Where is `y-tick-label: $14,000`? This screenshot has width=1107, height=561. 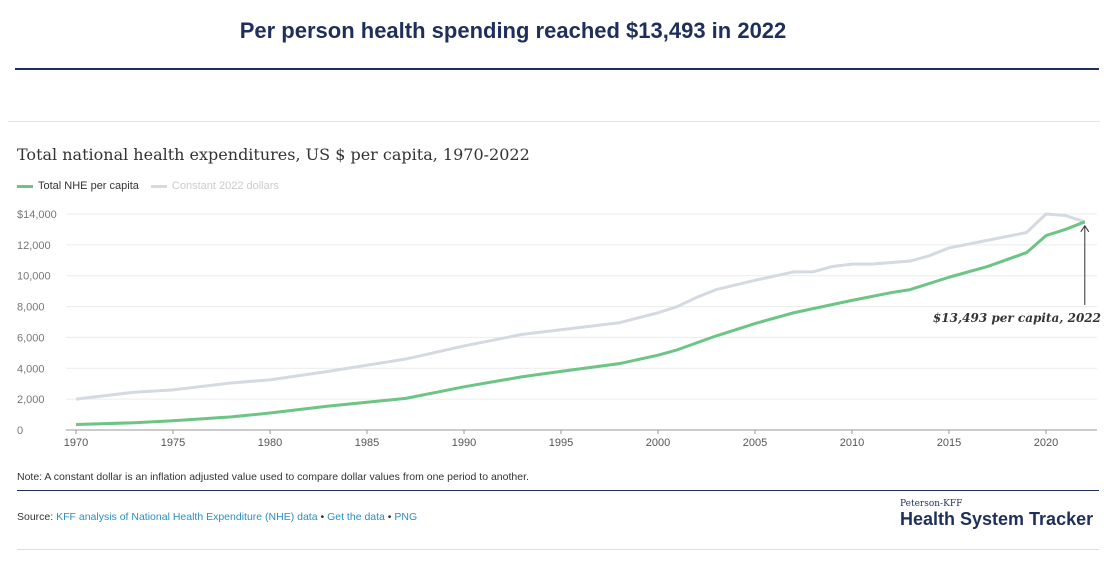
y-tick-label: $14,000 is located at coordinates (37, 215).